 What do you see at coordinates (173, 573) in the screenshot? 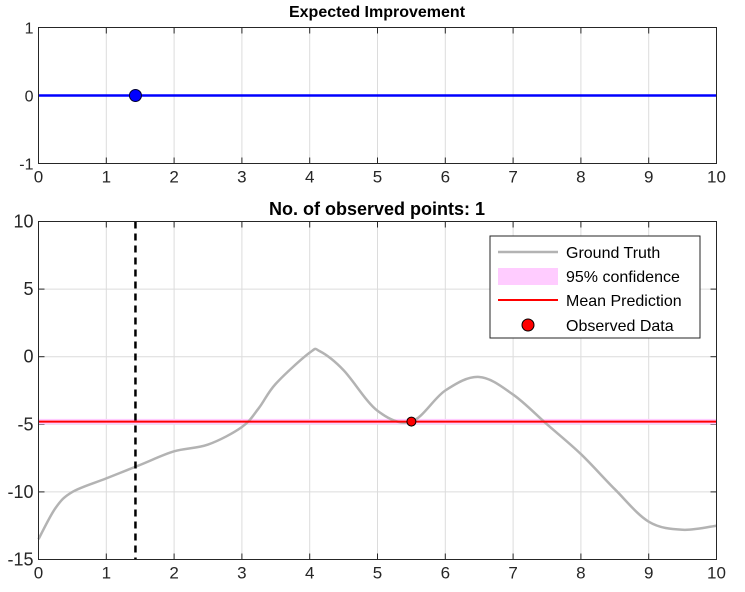
I see `gp-xtick-label: 2` at bounding box center [173, 573].